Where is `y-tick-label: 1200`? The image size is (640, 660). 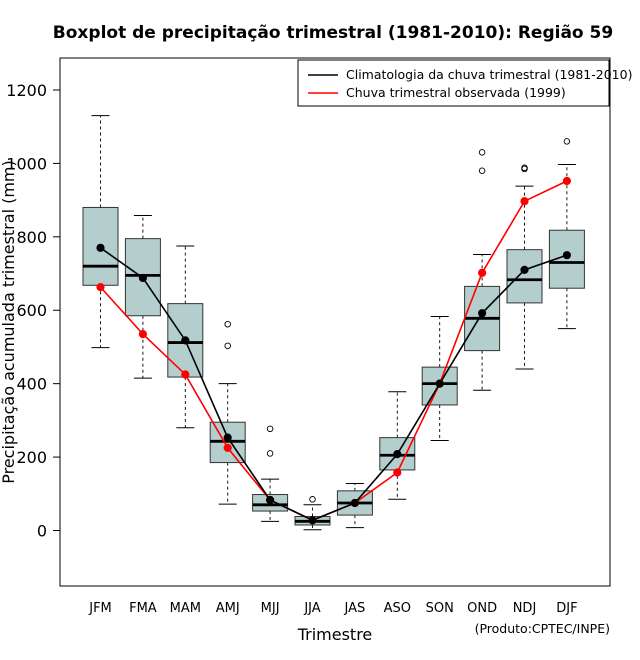
y-tick-label: 1200 is located at coordinates (26, 90).